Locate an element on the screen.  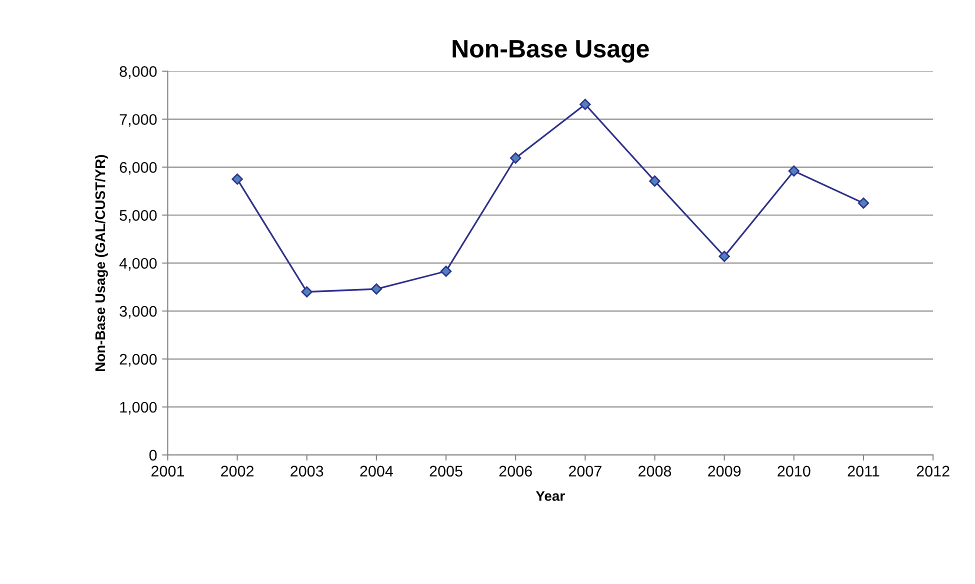
x-tick-label: 2006 is located at coordinates (515, 471).